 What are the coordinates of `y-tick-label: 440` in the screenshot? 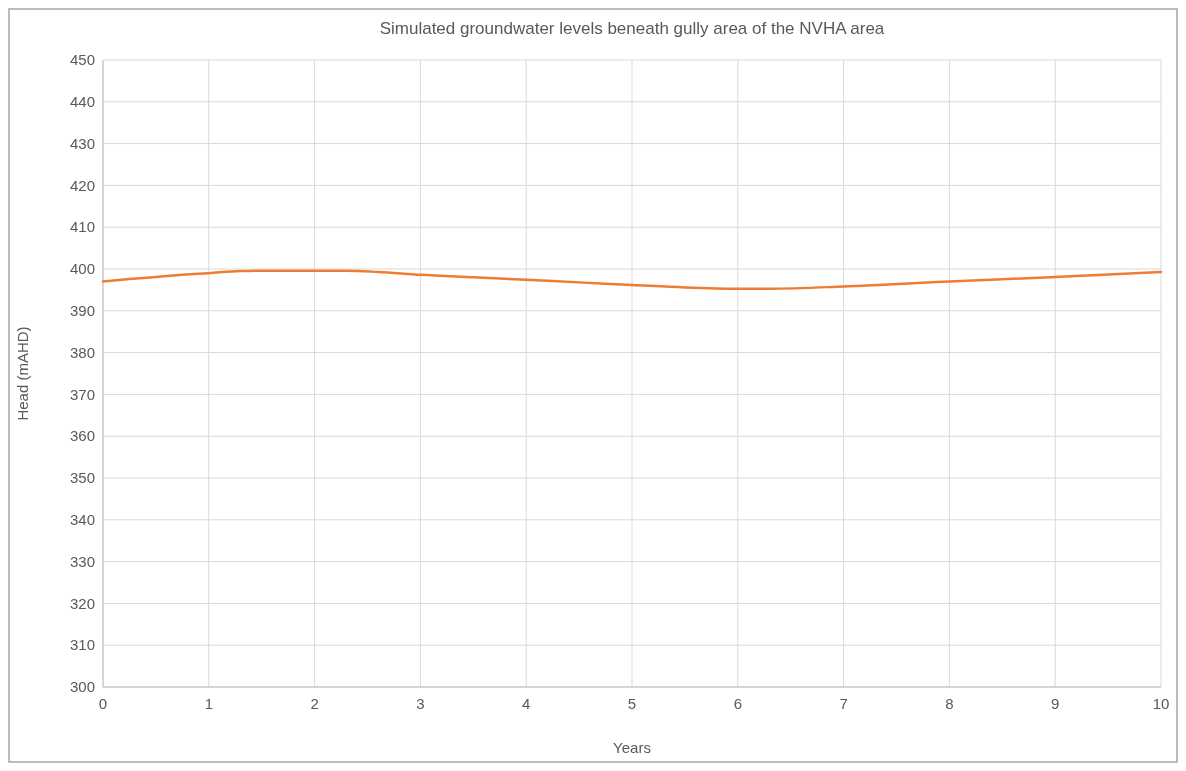 It's located at (82, 102).